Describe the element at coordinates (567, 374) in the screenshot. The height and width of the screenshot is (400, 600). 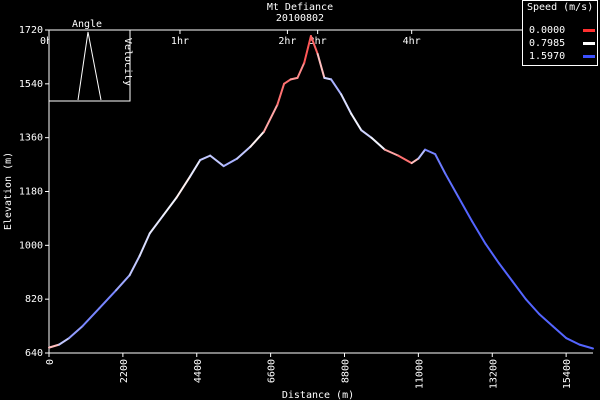
I see `x-tick-label: 15400` at that location.